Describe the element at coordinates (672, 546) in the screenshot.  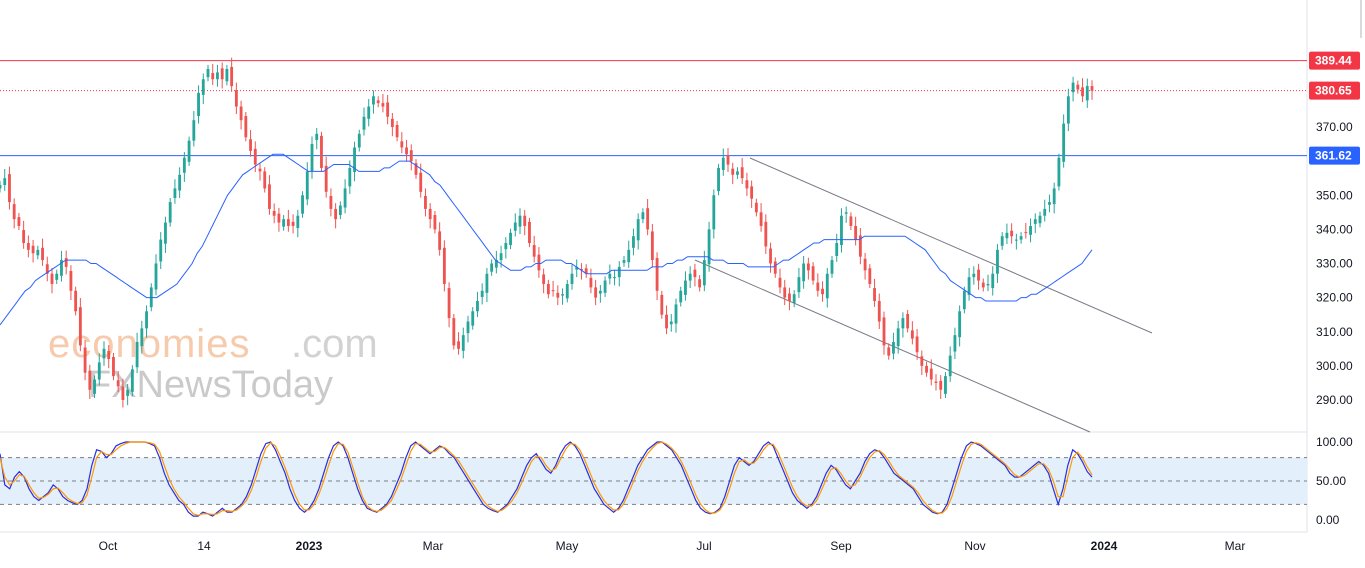
I see `time-axis: Oct 14 2023 Mar May Jul Sep Nov 2024 Mar` at that location.